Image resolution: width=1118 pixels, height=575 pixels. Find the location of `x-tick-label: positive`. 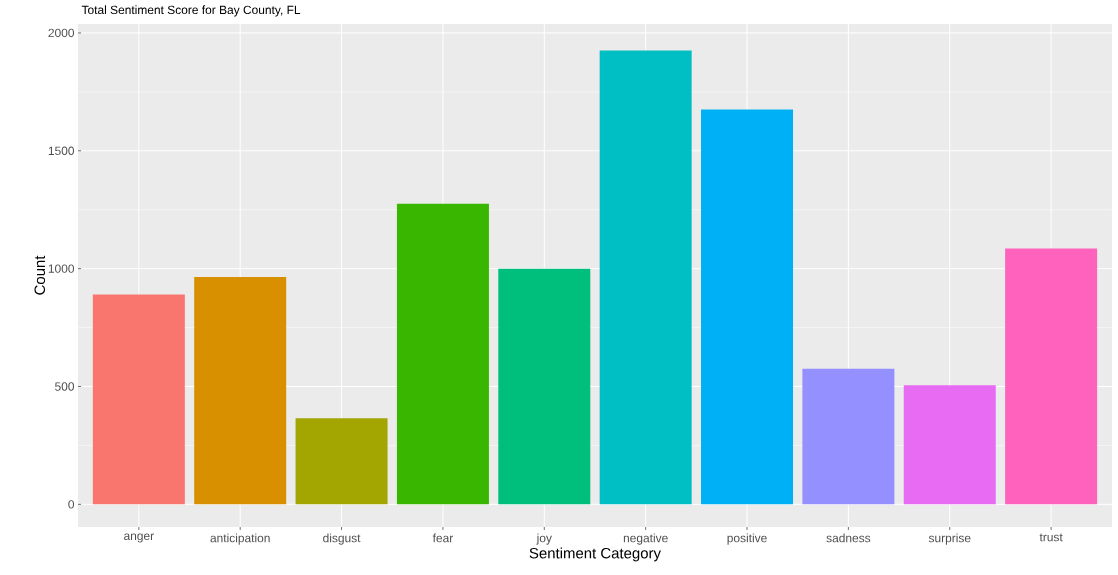

x-tick-label: positive is located at coordinates (747, 539).